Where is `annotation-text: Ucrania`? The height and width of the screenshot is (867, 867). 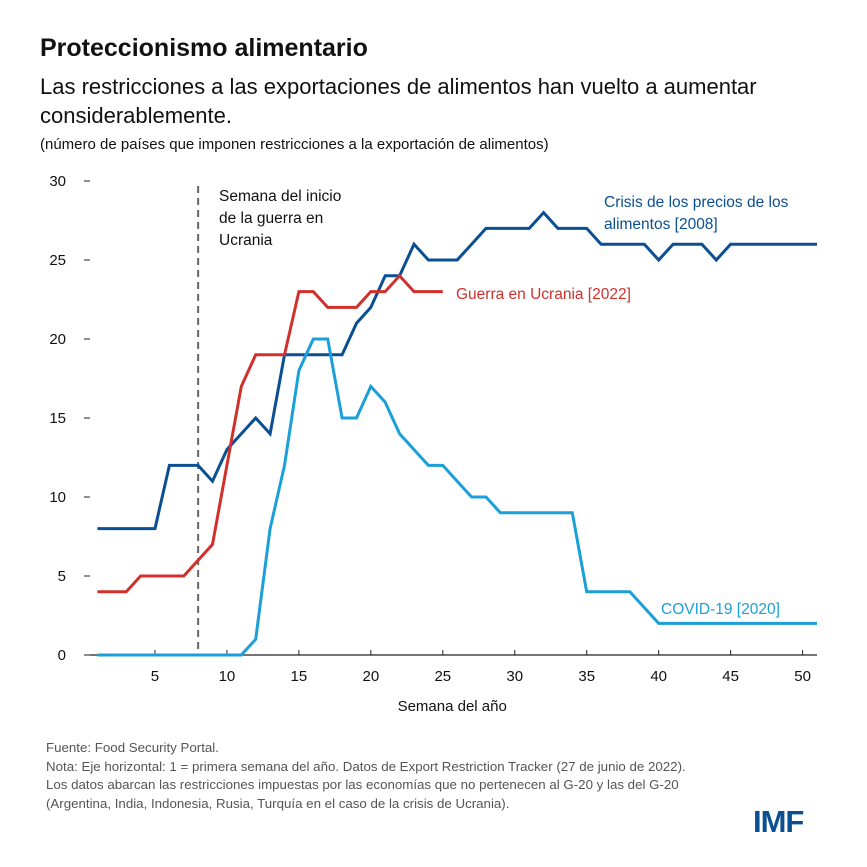
annotation-text: Ucrania is located at coordinates (246, 240).